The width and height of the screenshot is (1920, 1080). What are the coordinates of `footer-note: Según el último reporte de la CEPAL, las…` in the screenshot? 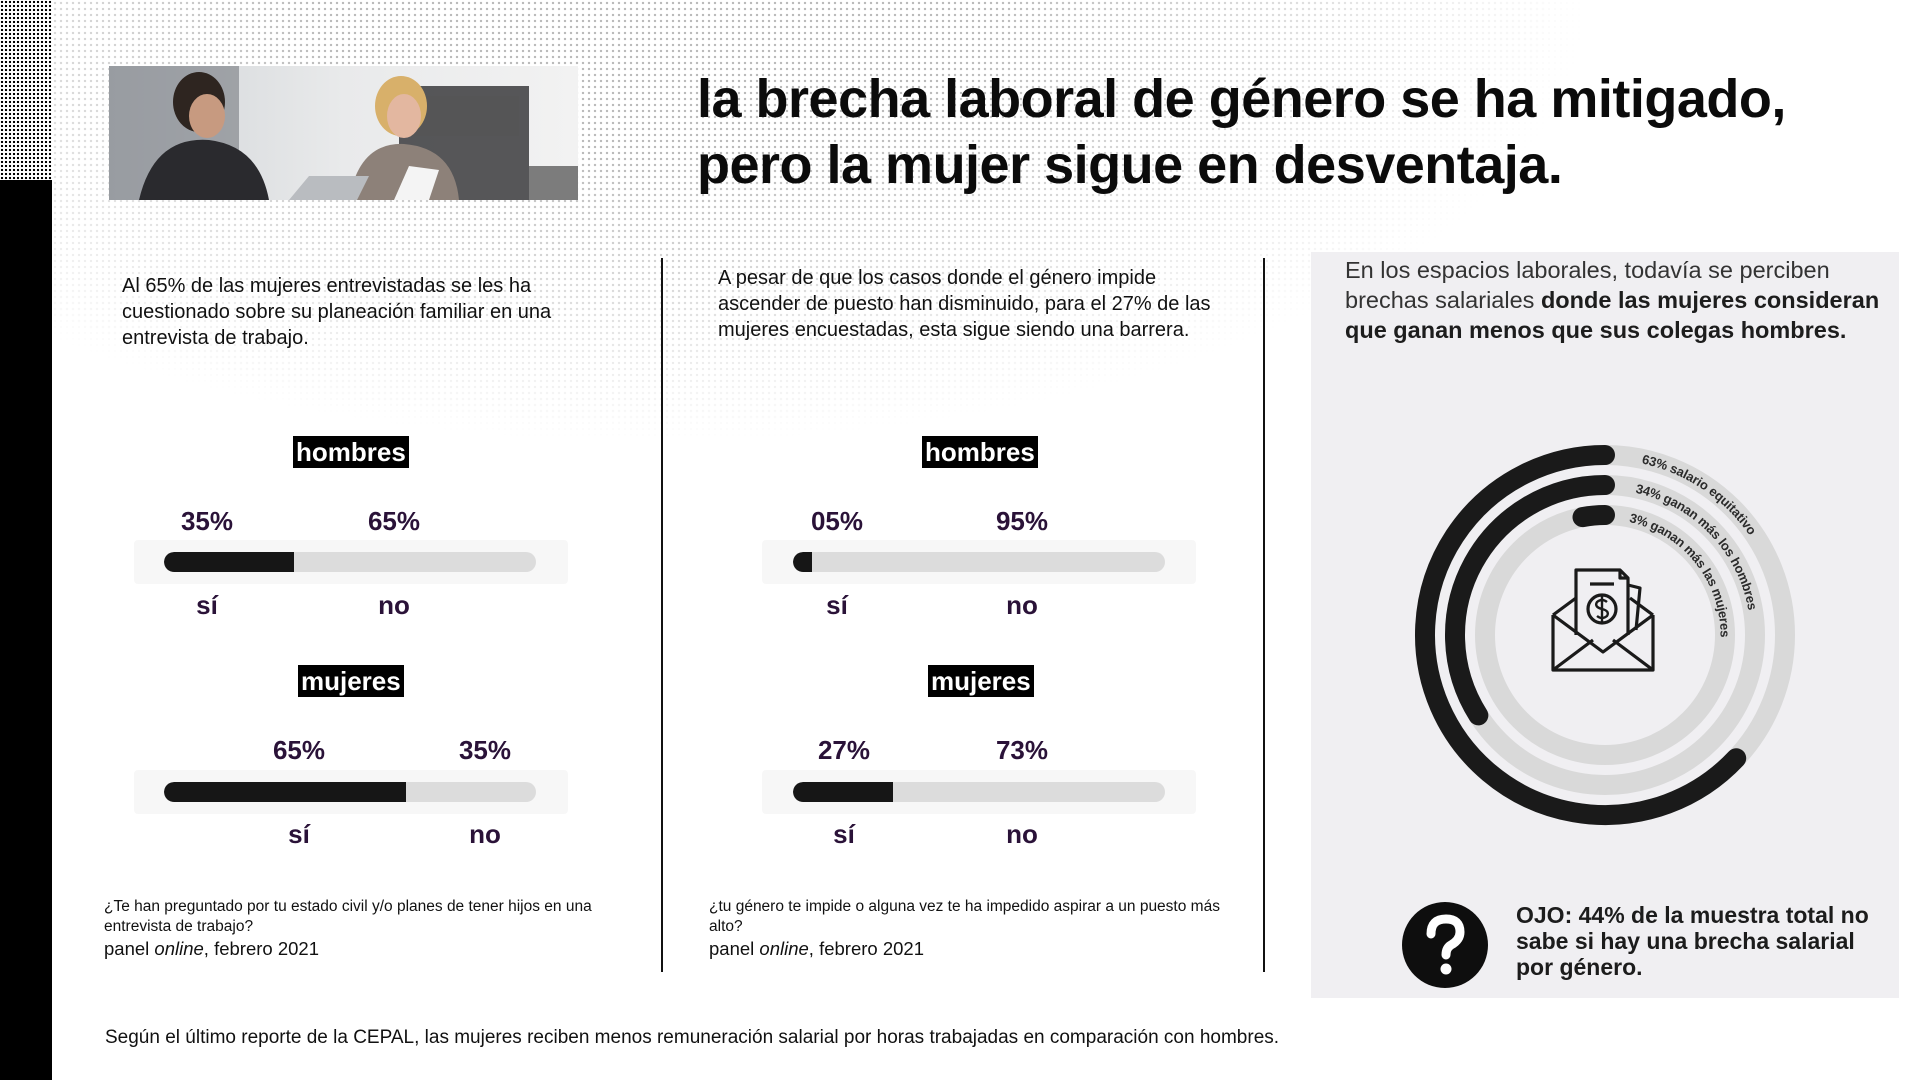 It's located at (692, 1037).